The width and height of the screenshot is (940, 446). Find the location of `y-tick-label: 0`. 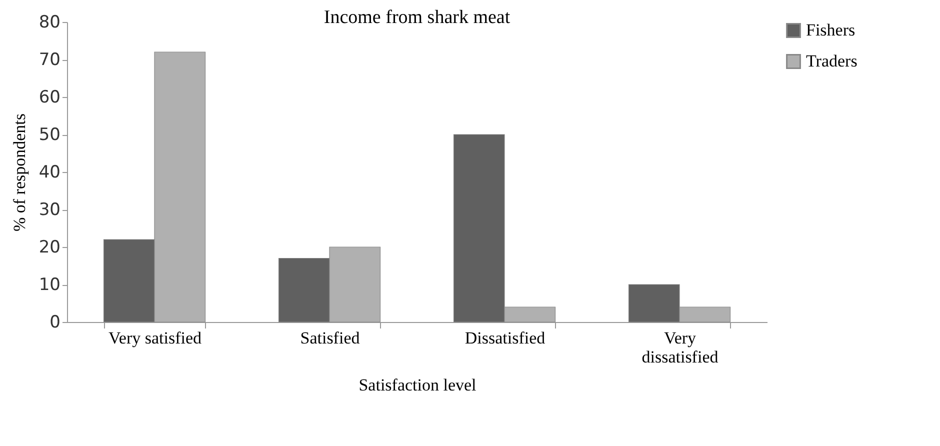

y-tick-label: 0 is located at coordinates (55, 322).